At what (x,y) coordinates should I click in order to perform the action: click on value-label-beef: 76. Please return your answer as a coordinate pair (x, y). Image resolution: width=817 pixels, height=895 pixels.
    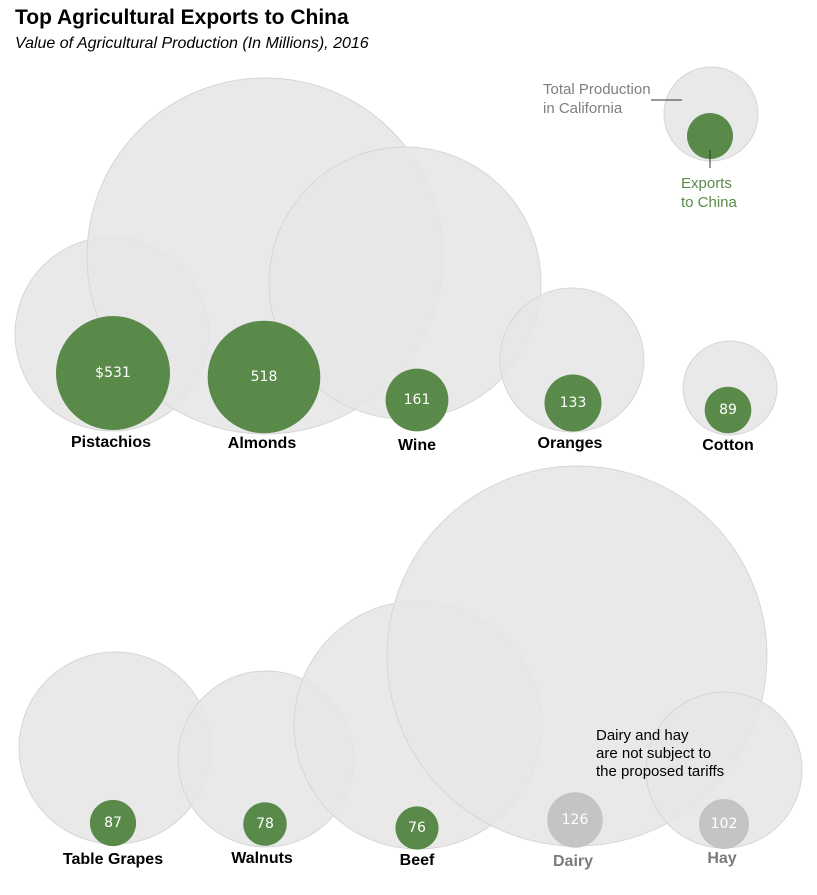
    Looking at the image, I should click on (417, 828).